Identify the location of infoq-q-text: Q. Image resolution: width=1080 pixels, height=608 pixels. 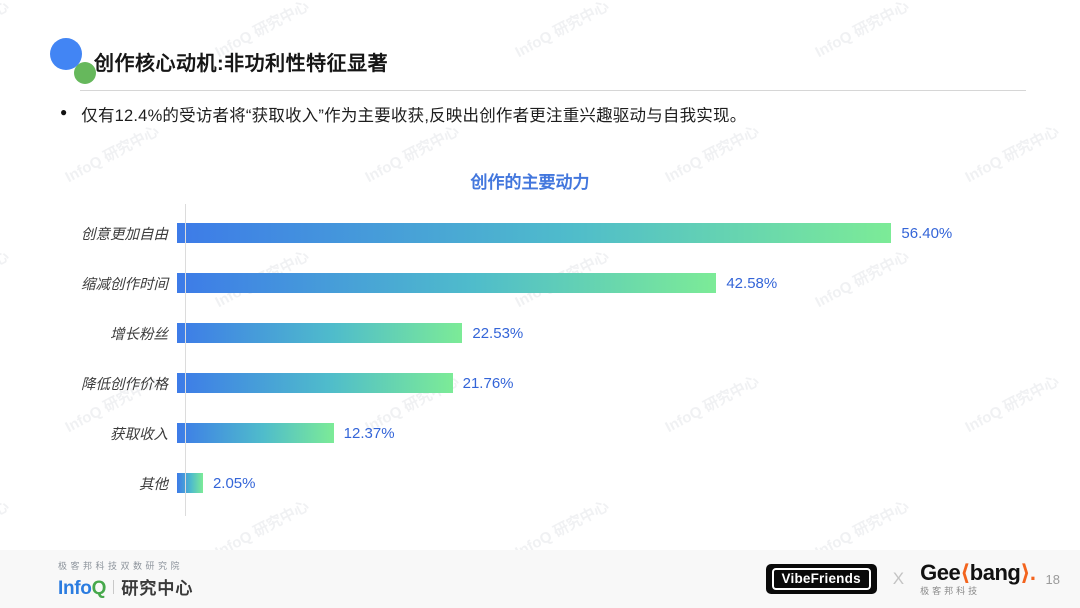
(99, 588).